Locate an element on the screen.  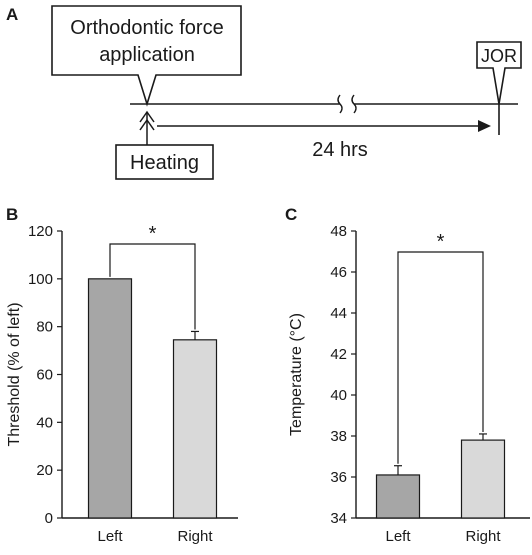
y-tick-label: 42 is located at coordinates (338, 354).